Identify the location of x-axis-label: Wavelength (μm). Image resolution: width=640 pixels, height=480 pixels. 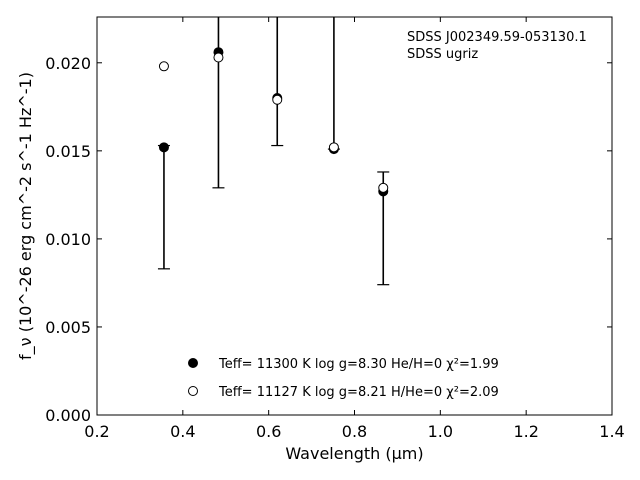
(354, 453).